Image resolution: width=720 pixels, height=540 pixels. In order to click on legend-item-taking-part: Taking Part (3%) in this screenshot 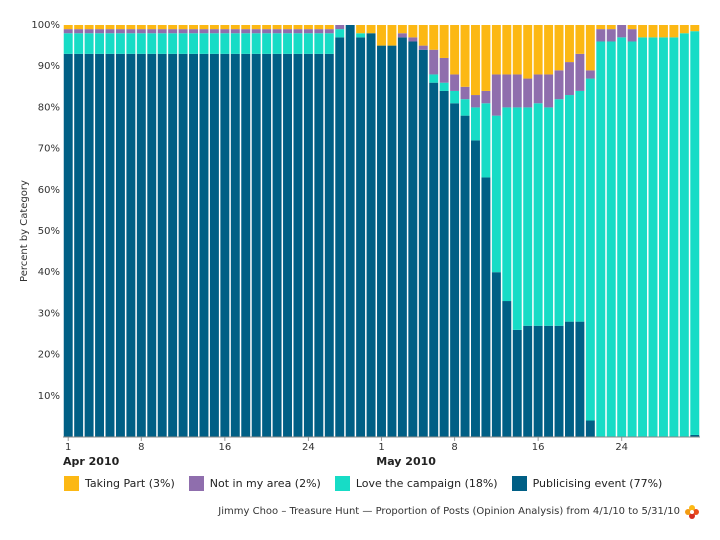, I will do `click(119, 483)`.